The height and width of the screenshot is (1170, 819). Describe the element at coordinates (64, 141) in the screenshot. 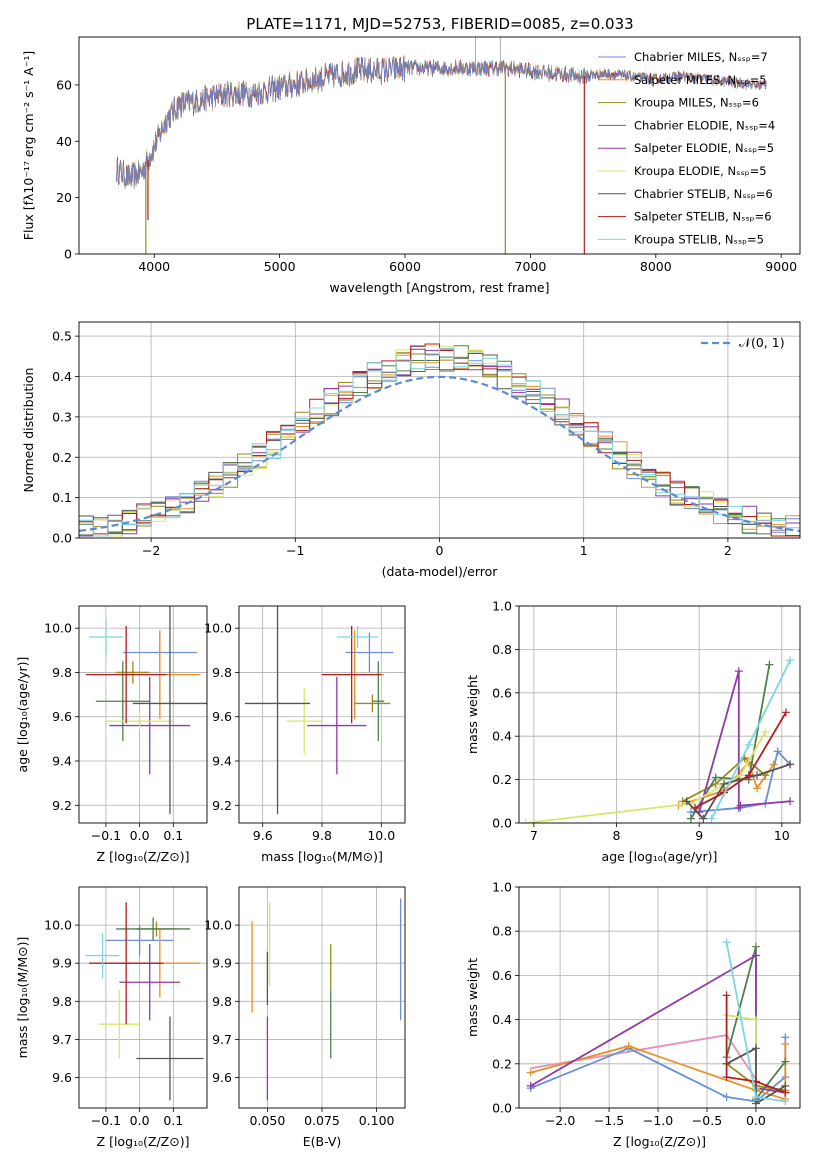

I see `y-tick-label: 40` at that location.